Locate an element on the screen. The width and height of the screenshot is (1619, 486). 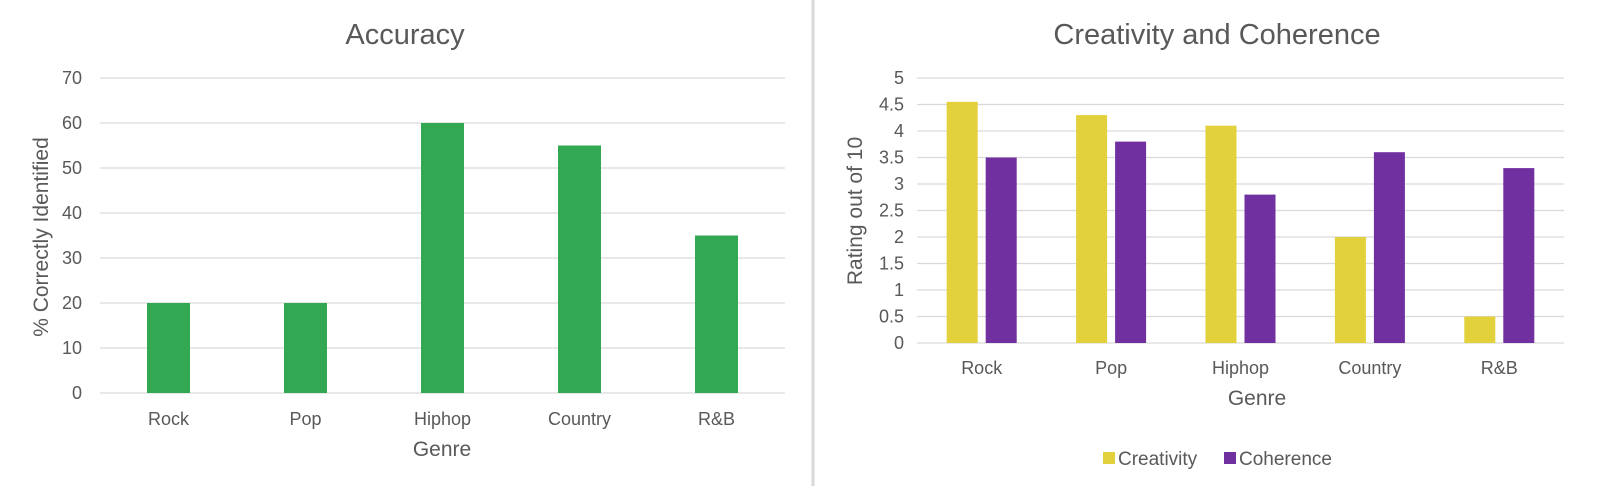
y-tick-label: 70 is located at coordinates (72, 78).